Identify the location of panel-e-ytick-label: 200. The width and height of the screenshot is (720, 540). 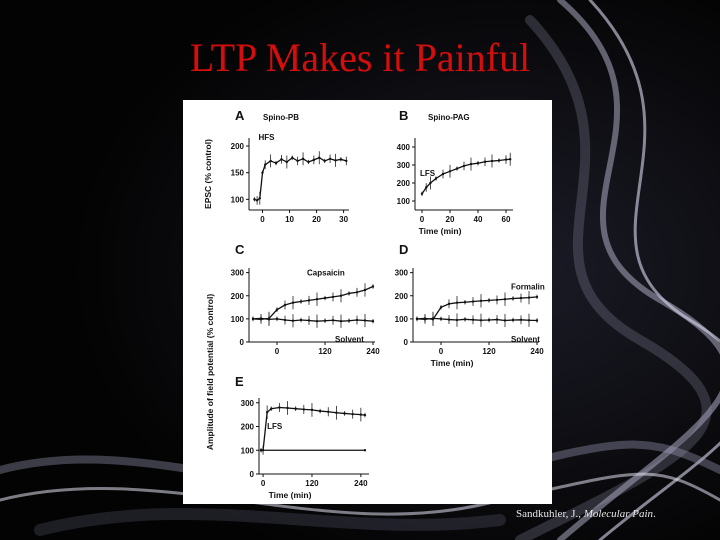
(248, 427).